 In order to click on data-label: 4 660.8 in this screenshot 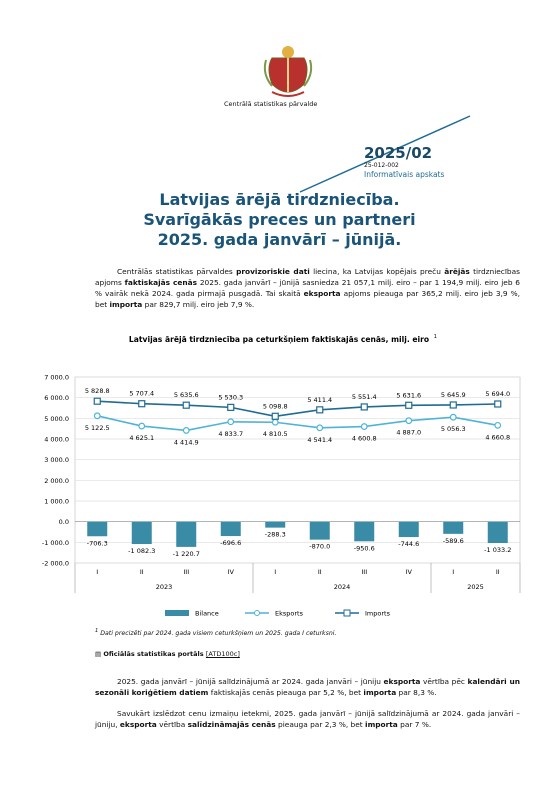, I will do `click(497, 437)`.